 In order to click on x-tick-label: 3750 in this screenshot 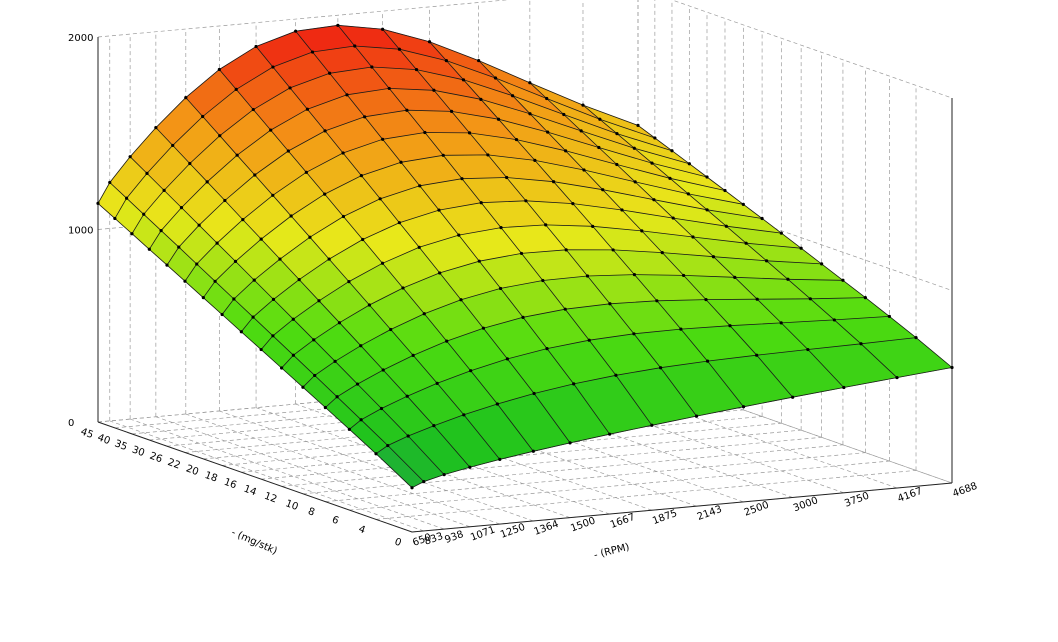, I will do `click(857, 500)`.